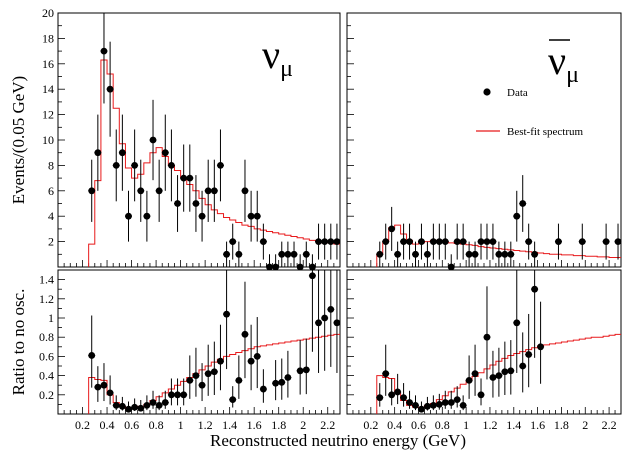  What do you see at coordinates (46, 299) in the screenshot?
I see `y-tick-label: 1.2` at bounding box center [46, 299].